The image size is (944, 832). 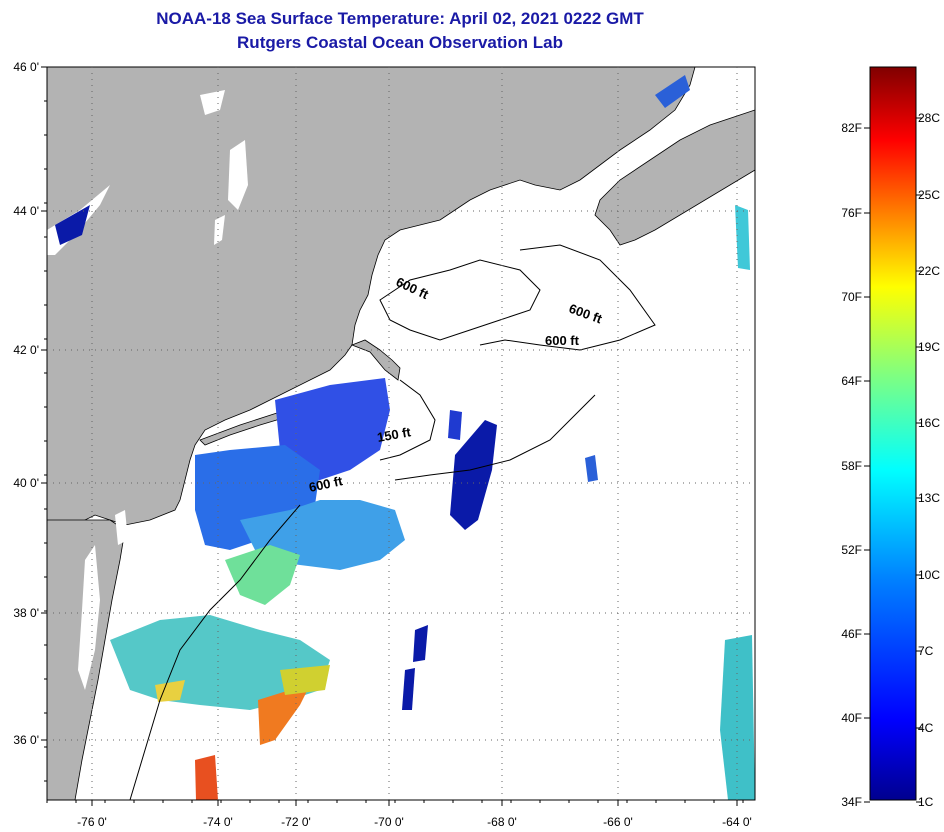 I want to click on lon-label: -76 0', so click(x=92, y=822).